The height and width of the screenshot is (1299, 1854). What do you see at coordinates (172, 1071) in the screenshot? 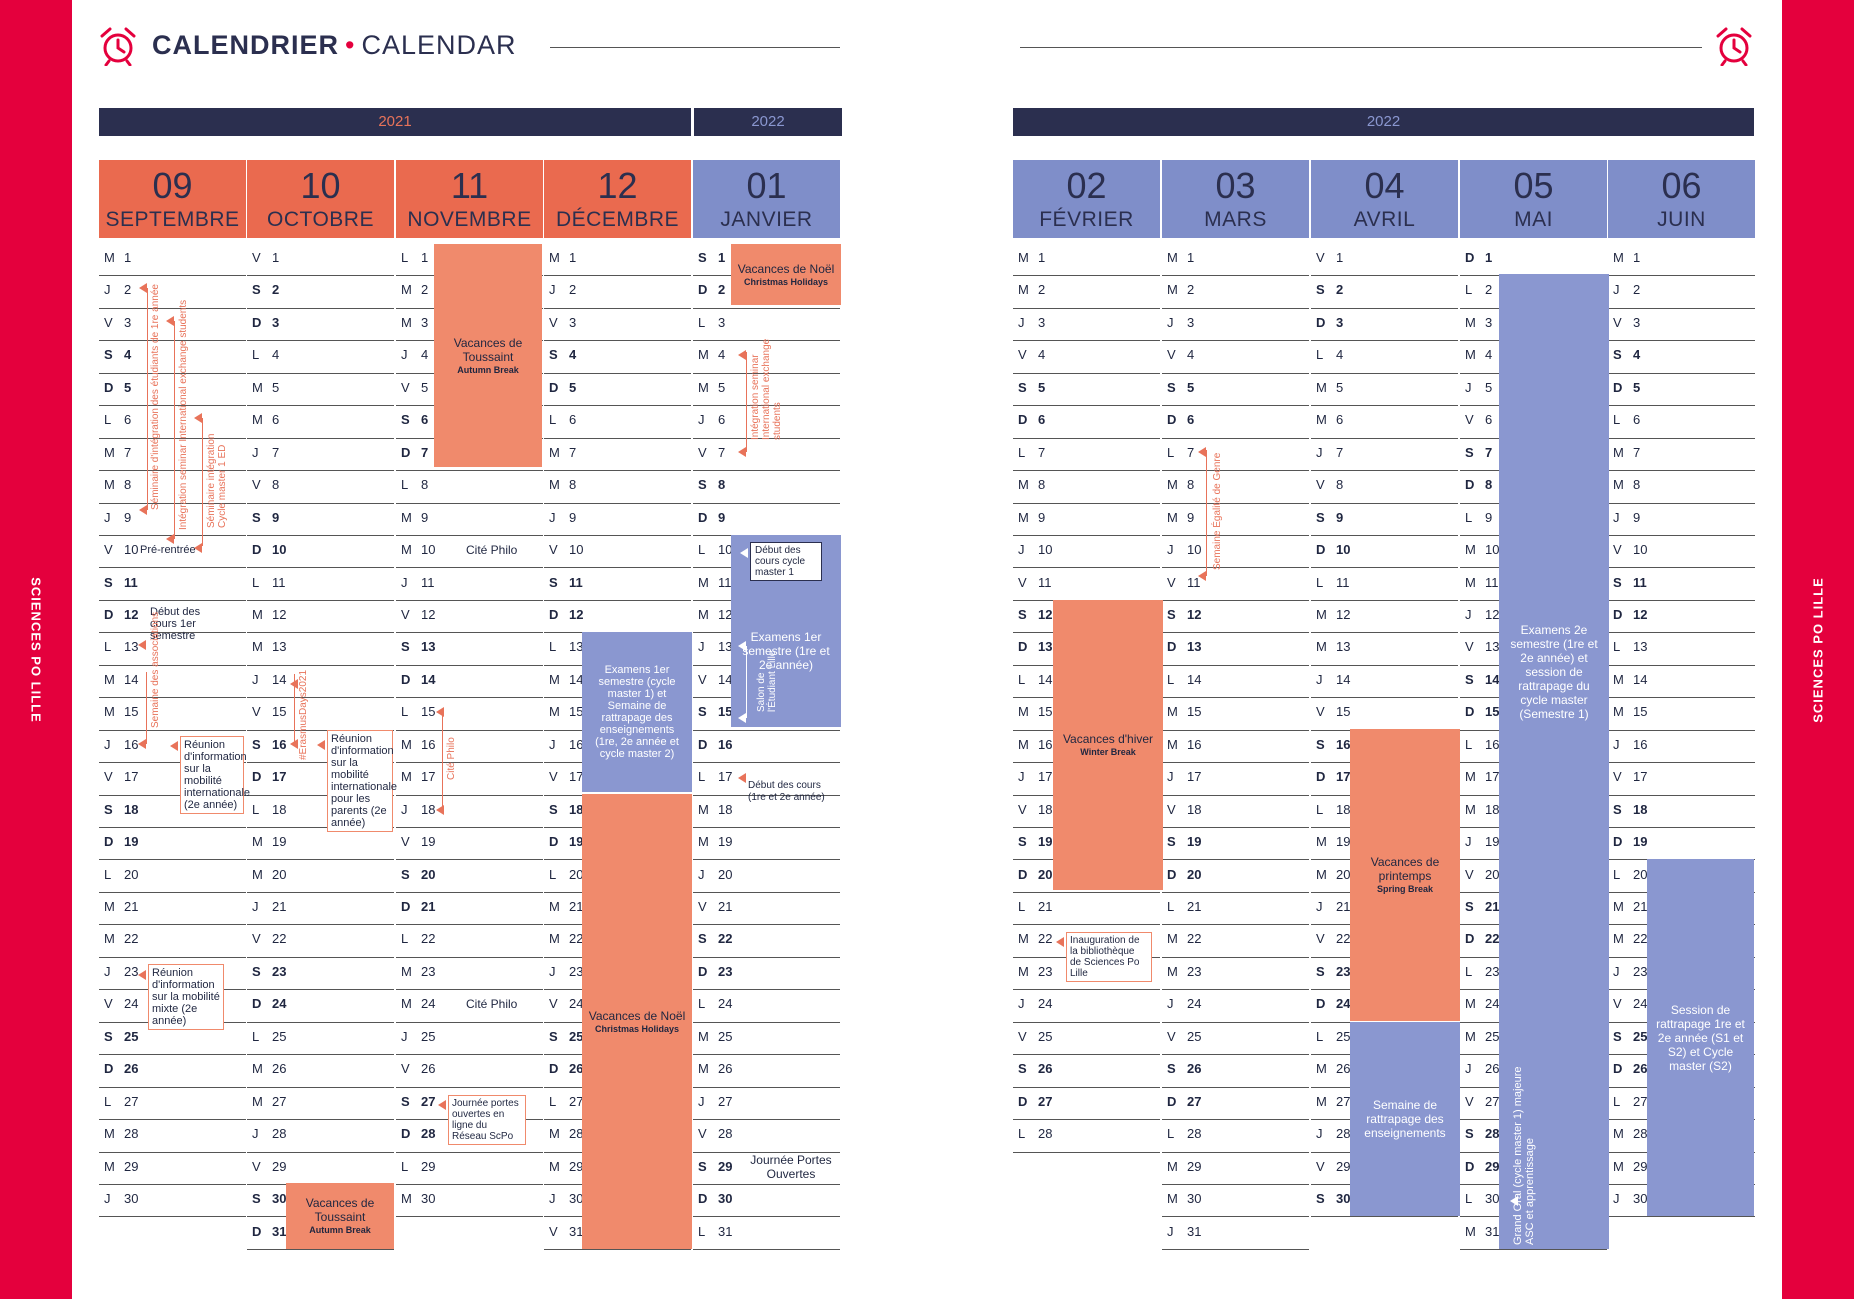
I see `day-row: D 26` at bounding box center [172, 1071].